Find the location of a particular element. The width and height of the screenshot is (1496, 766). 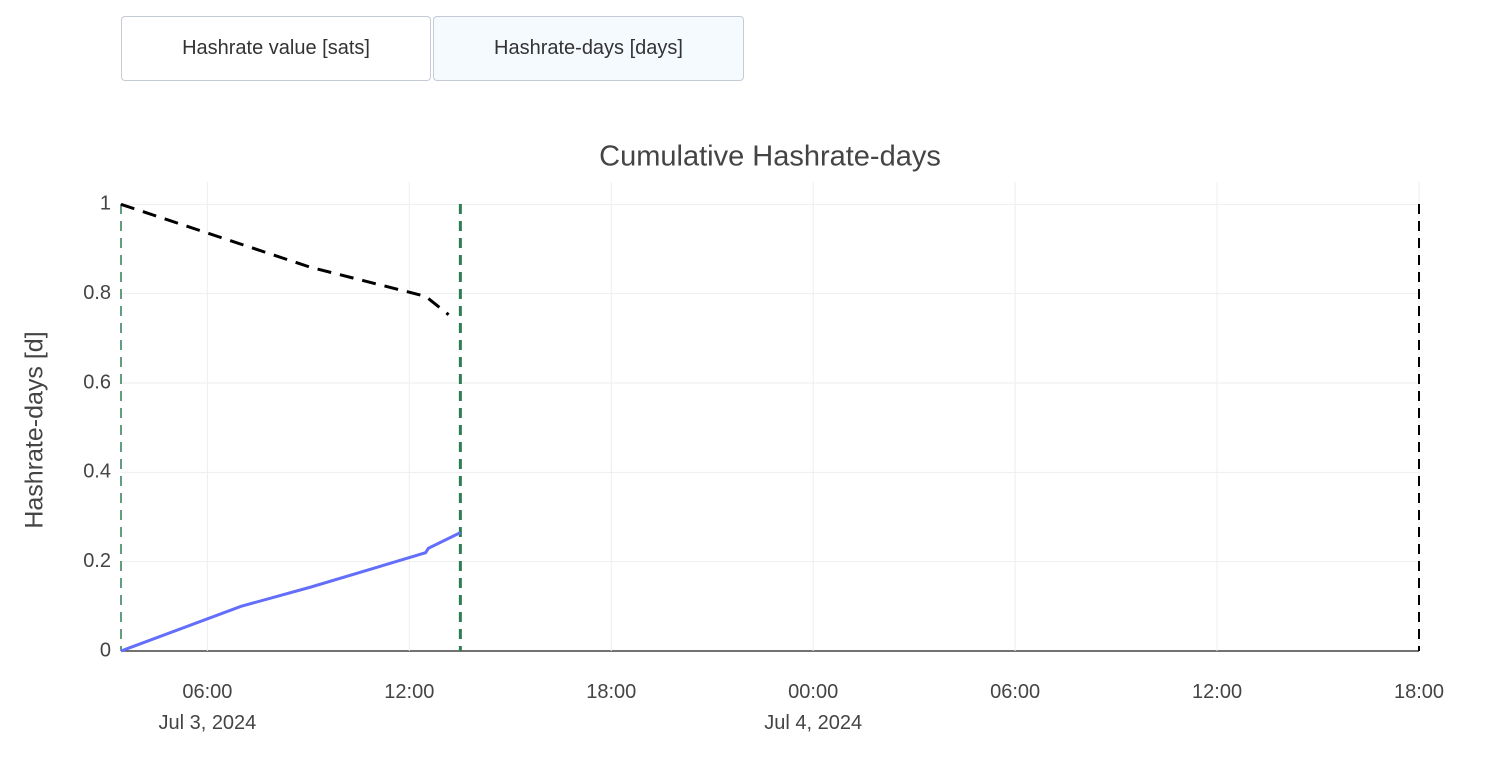

y-tick-label: 0 is located at coordinates (105, 650).